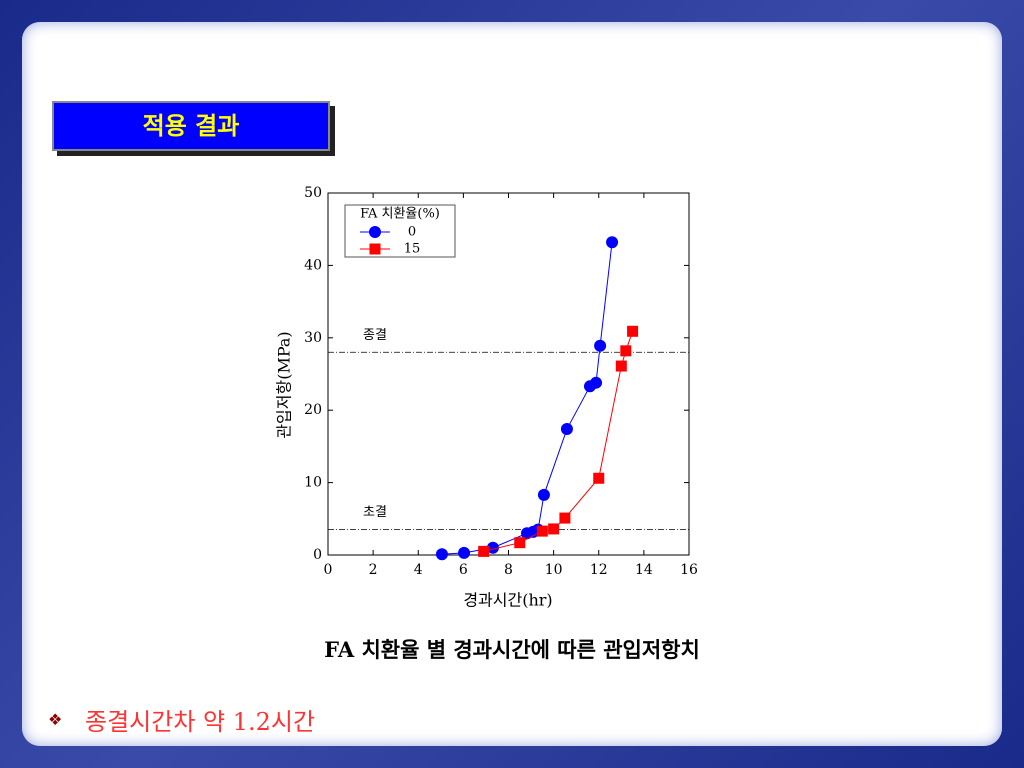 The image size is (1024, 768). What do you see at coordinates (412, 249) in the screenshot?
I see `legend-label: 15` at bounding box center [412, 249].